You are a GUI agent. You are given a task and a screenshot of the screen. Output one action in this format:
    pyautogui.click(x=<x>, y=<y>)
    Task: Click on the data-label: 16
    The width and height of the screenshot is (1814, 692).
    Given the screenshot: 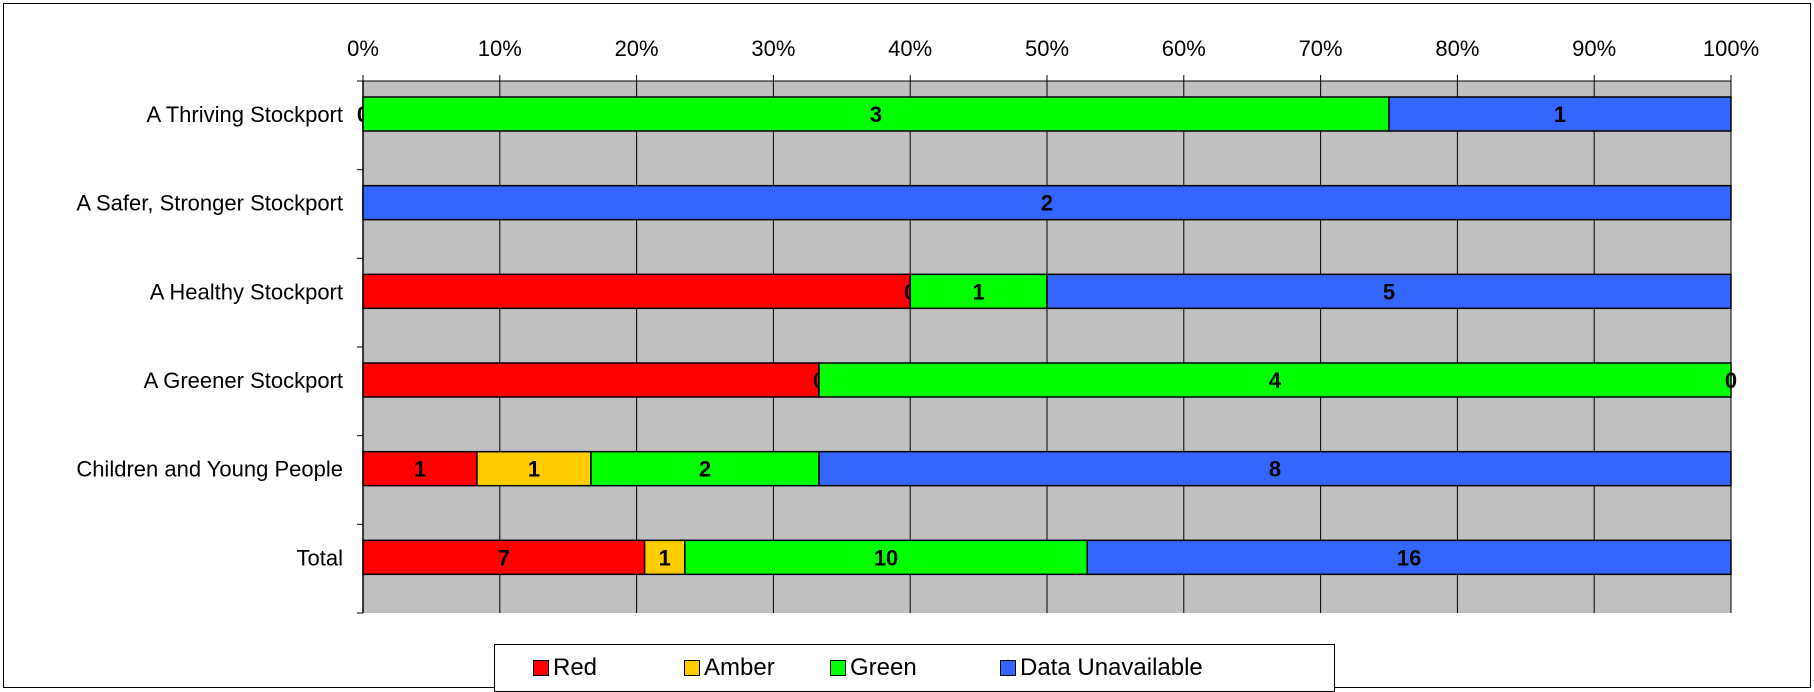 What is the action you would take?
    pyautogui.click(x=1409, y=557)
    